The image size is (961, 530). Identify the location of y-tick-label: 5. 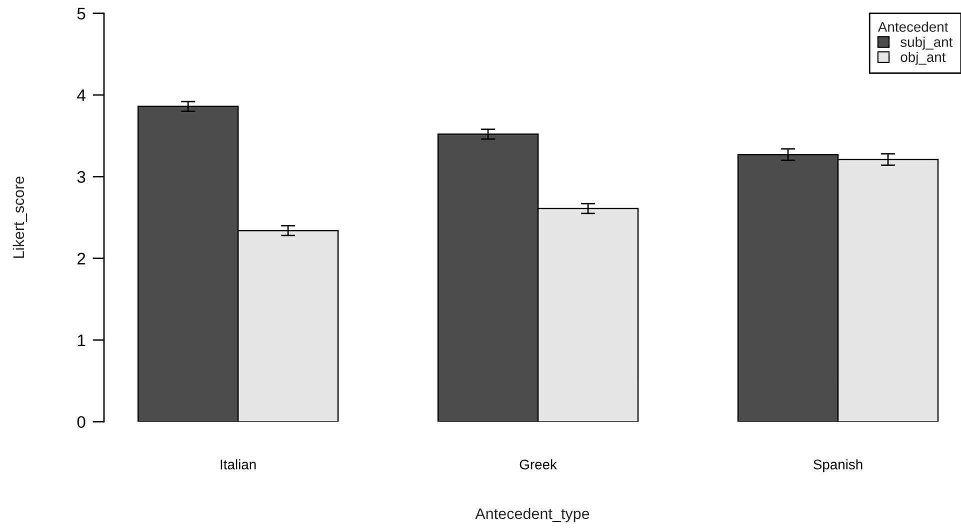
(81, 14).